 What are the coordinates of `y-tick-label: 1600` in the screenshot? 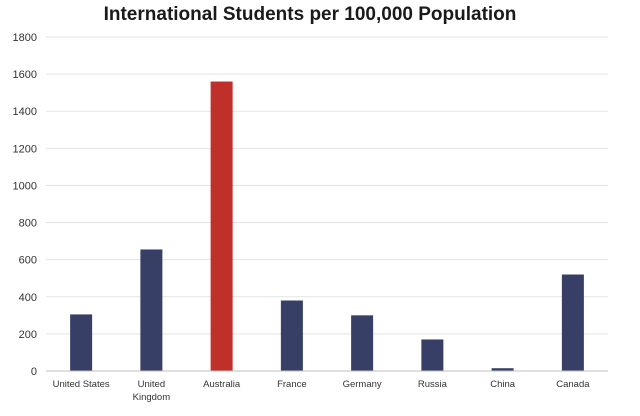 It's located at (25, 75).